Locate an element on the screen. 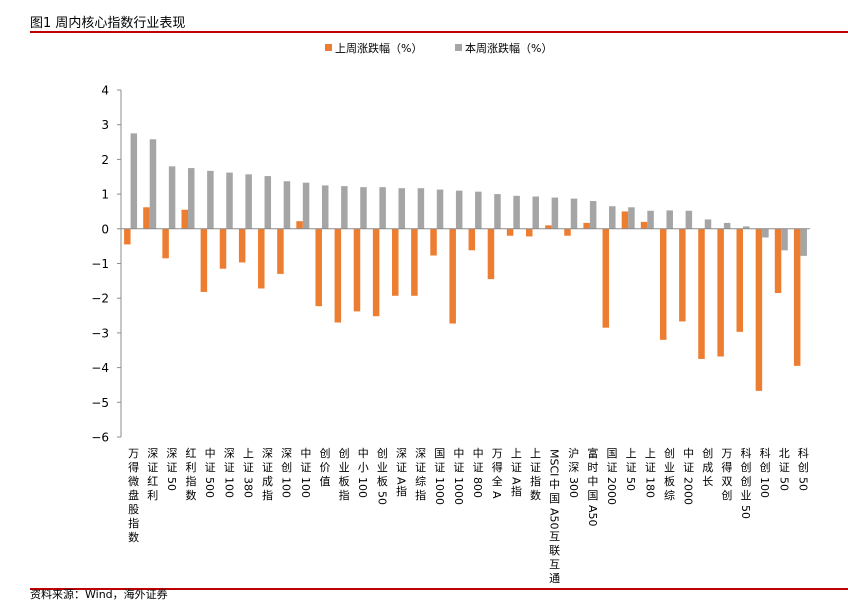 The height and width of the screenshot is (601, 848). x-tick-label-text: 万得微盘股指数 is located at coordinates (133, 495).